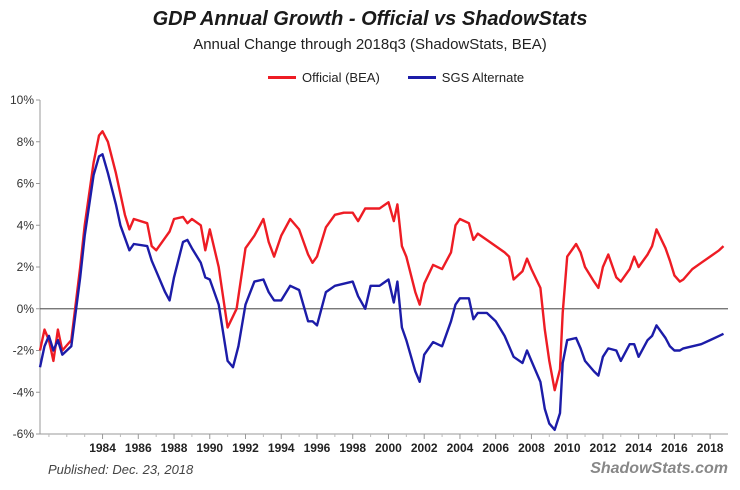 The image size is (740, 490). What do you see at coordinates (483, 77) in the screenshot?
I see `legend-label-sgs: SGS Alternate` at bounding box center [483, 77].